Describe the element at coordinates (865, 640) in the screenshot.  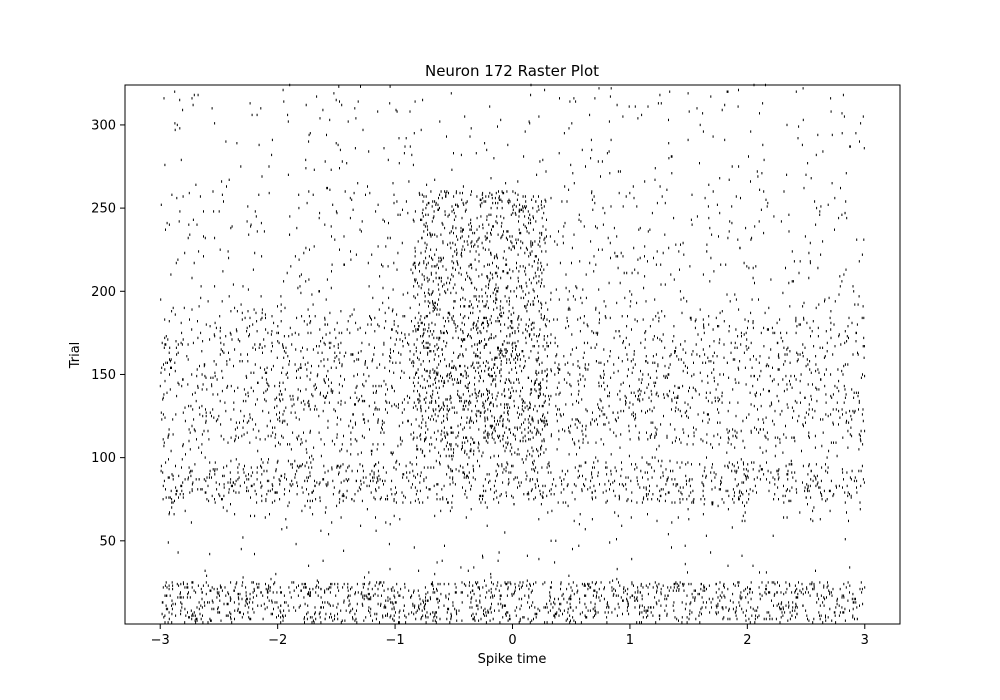
I see `x-tick-label: 3` at that location.